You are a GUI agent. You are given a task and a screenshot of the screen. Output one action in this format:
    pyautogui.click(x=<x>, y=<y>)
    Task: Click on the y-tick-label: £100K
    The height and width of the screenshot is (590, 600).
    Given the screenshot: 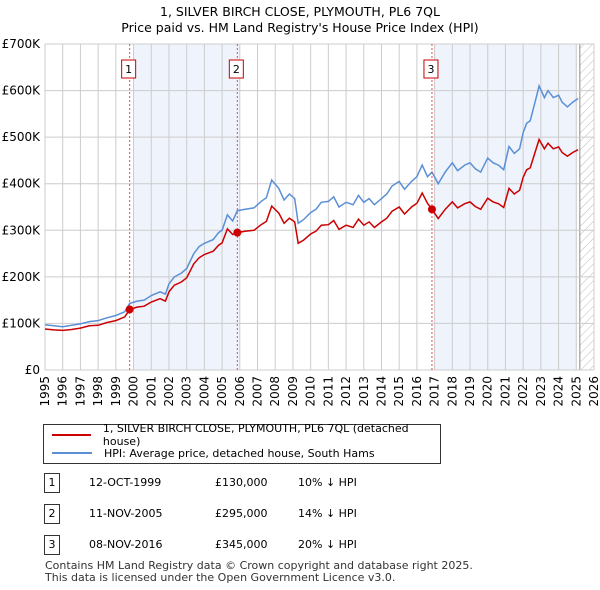 What is the action you would take?
    pyautogui.click(x=22, y=323)
    